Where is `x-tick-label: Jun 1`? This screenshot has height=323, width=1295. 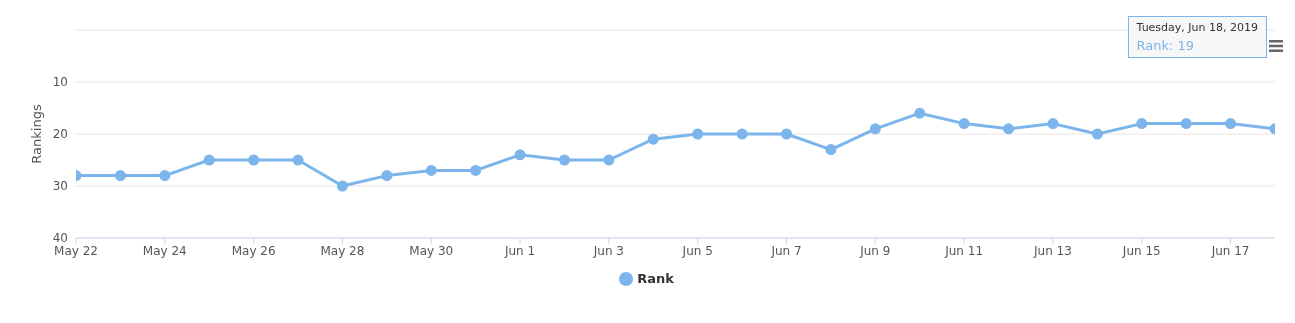 x-tick-label: Jun 1 is located at coordinates (519, 250).